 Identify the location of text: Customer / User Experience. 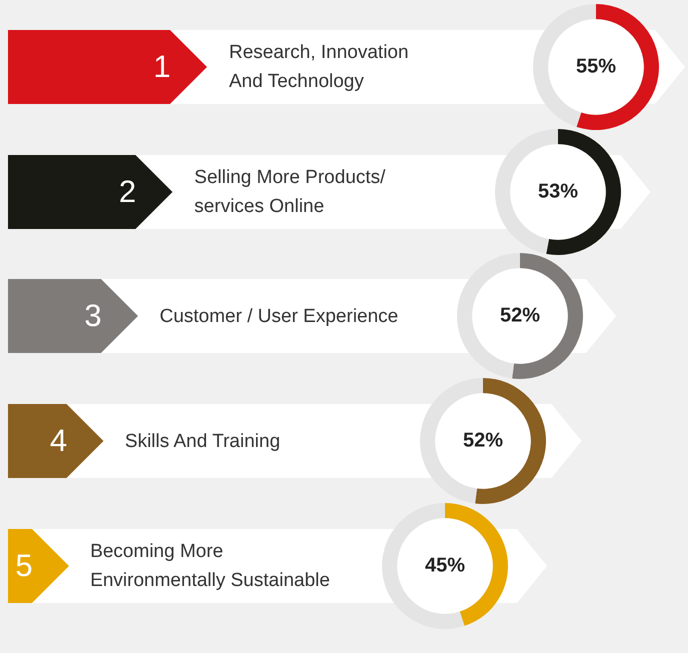
(279, 316).